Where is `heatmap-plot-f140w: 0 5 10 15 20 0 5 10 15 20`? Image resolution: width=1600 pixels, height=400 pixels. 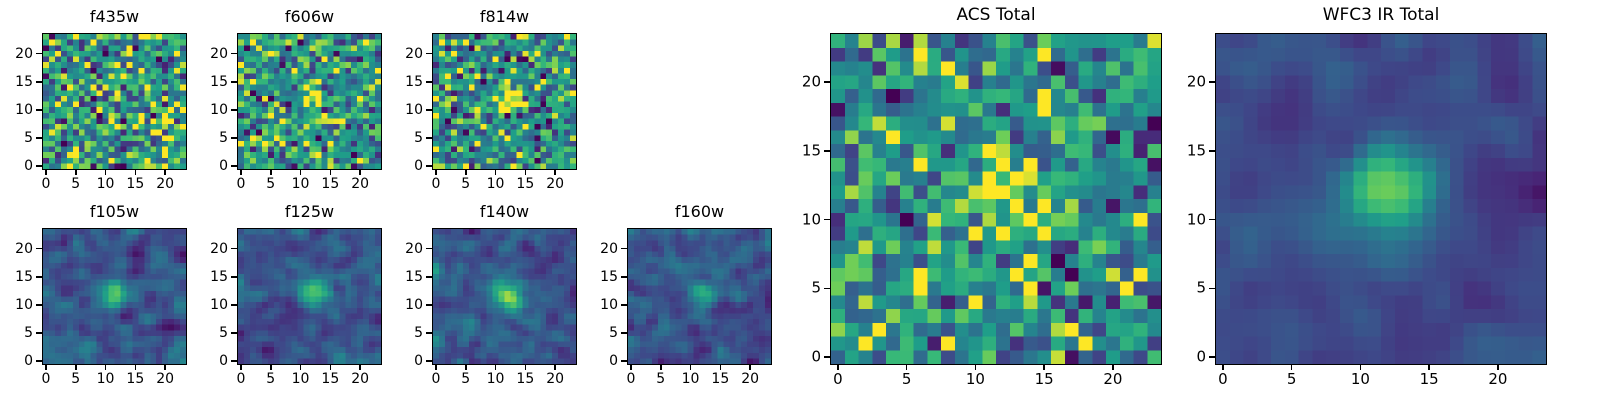
heatmap-plot-f140w: 0 5 10 15 20 0 5 10 15 20 is located at coordinates (491, 307).